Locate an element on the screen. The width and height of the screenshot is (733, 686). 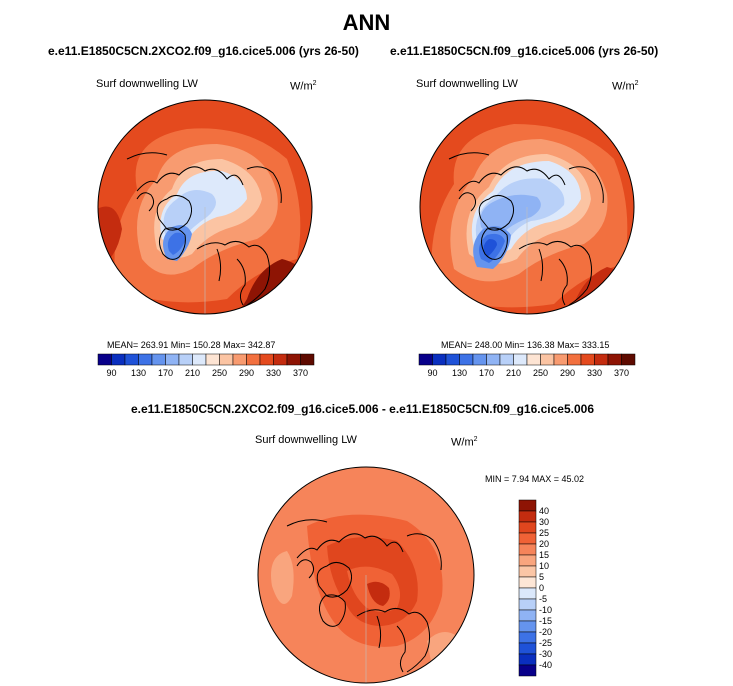
panel3-colorbar-tick-label: -10 is located at coordinates (545, 610).